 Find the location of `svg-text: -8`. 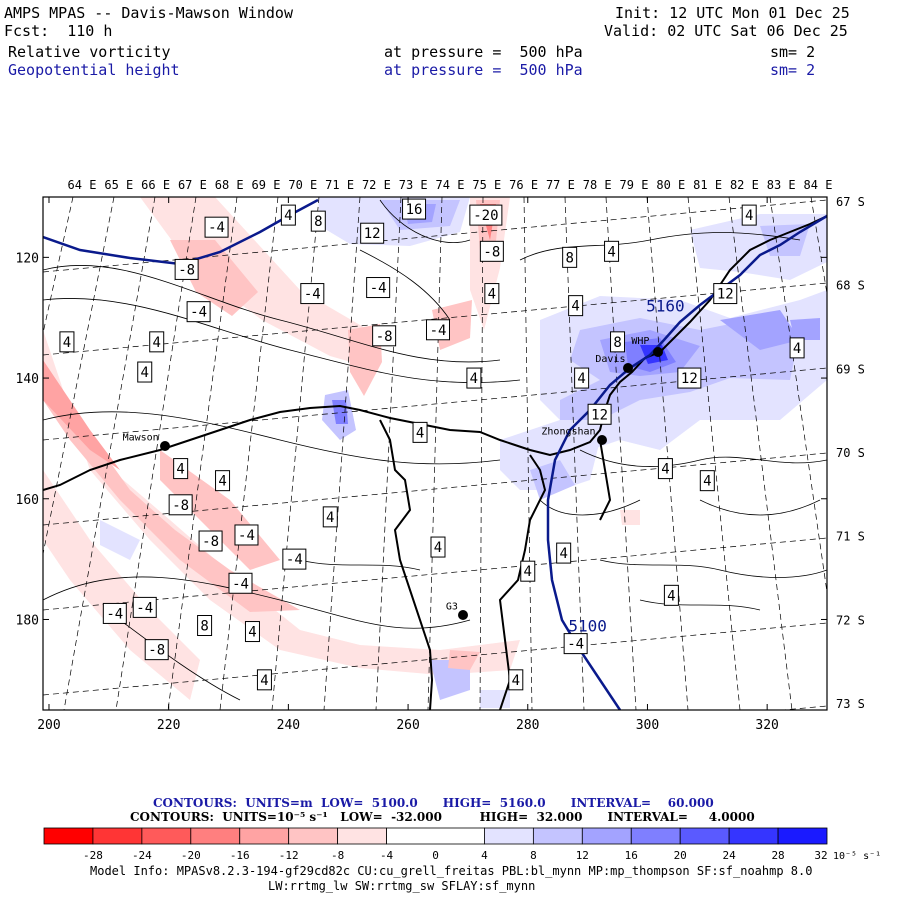

svg-text: -8 is located at coordinates (384, 337).